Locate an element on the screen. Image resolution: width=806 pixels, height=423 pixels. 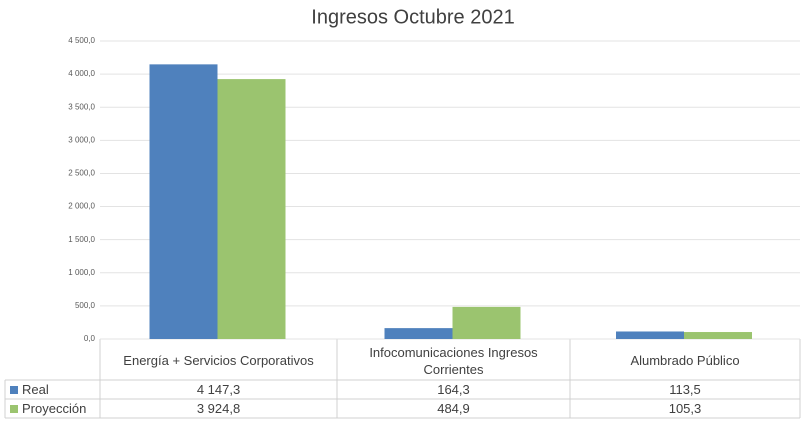
x-category-label: Energía + Servicios Corporativos is located at coordinates (218, 360).